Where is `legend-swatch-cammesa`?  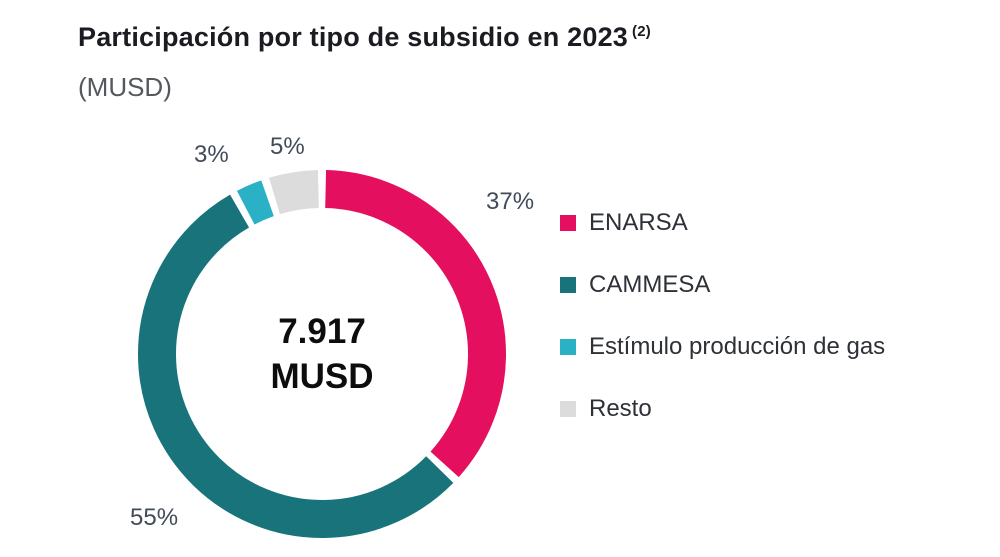
legend-swatch-cammesa is located at coordinates (568, 285).